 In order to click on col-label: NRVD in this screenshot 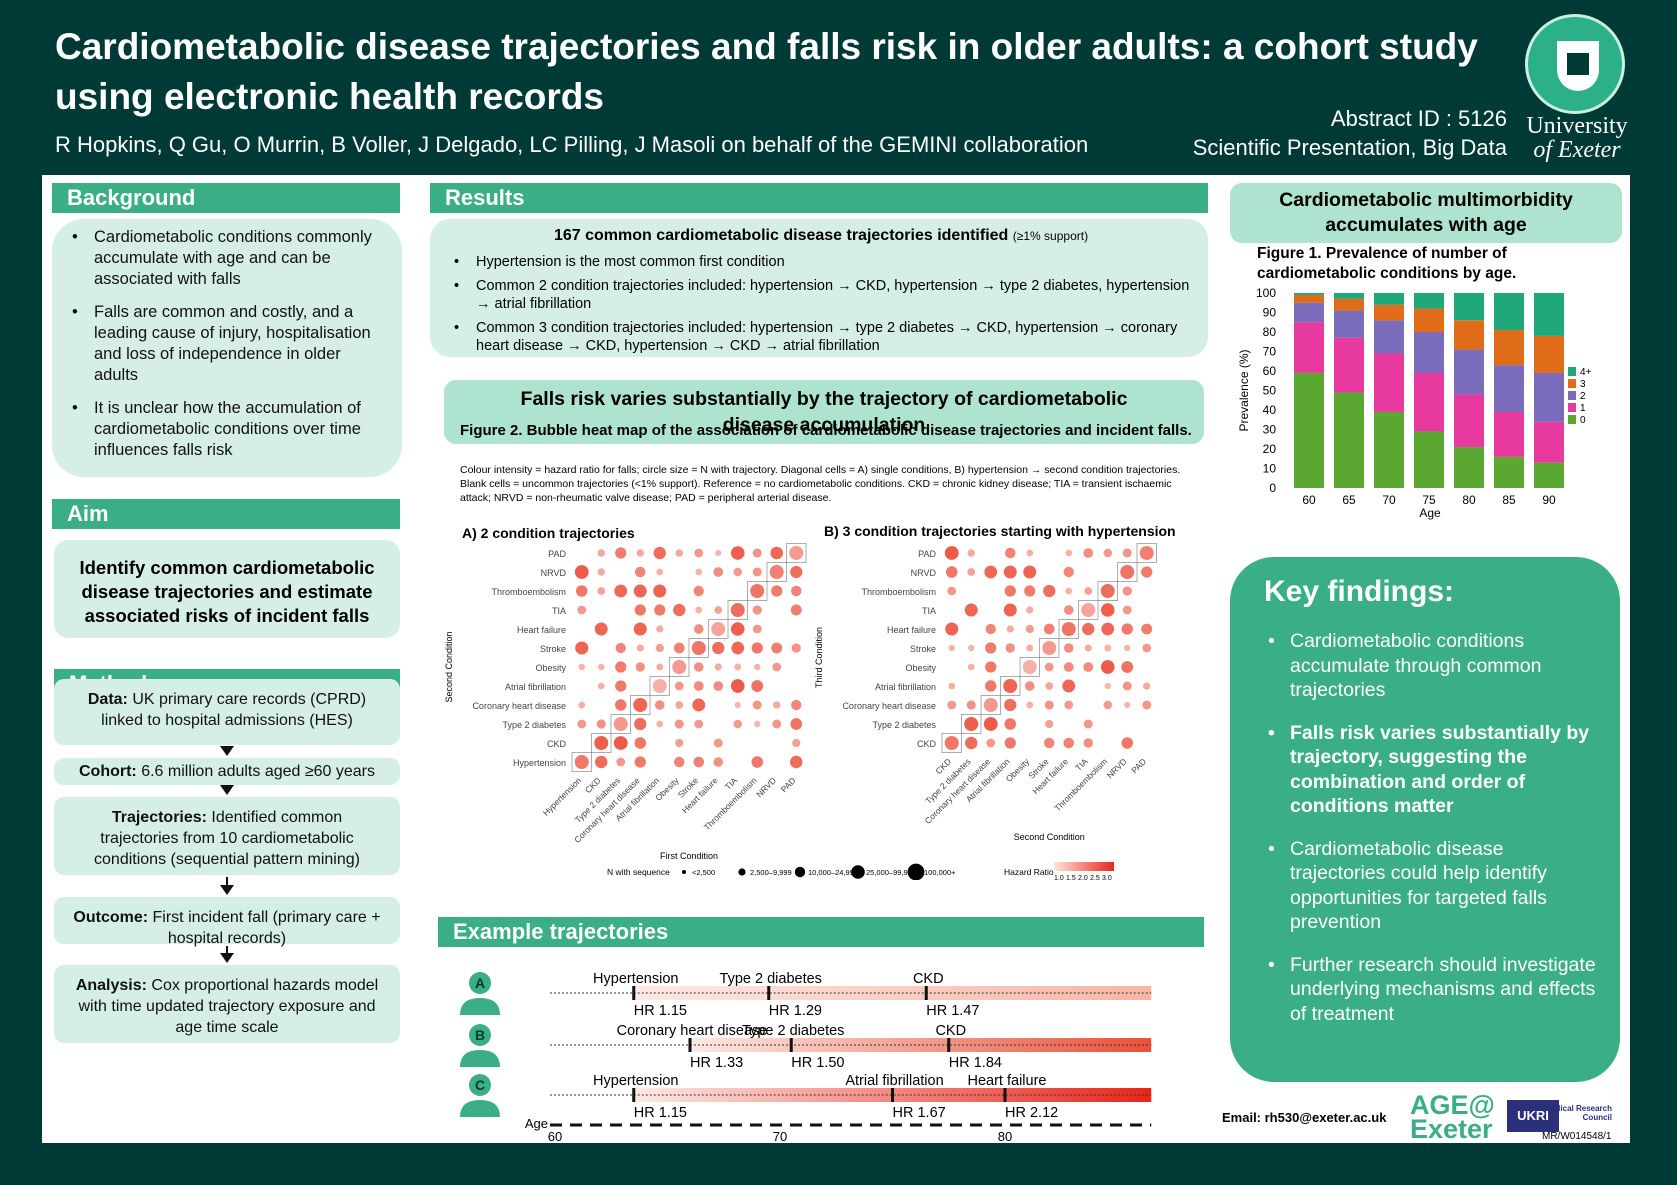, I will do `click(1117, 768)`.